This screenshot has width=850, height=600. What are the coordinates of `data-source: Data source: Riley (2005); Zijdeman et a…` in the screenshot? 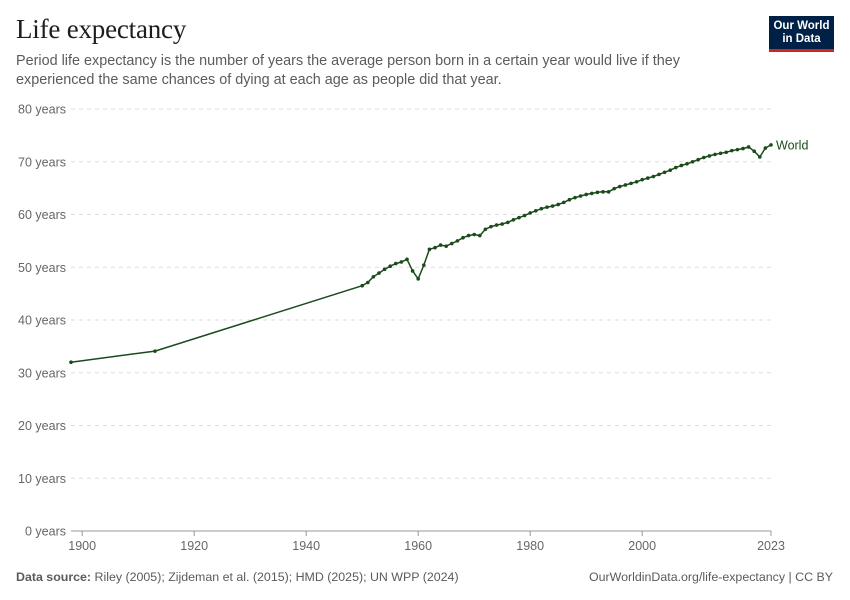 It's located at (237, 577).